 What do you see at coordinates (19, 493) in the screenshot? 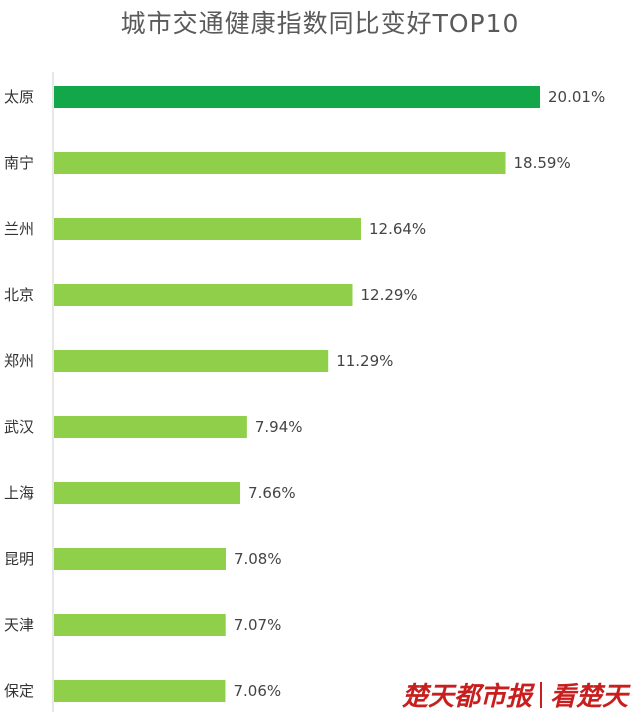
I see `category-label: 上海` at bounding box center [19, 493].